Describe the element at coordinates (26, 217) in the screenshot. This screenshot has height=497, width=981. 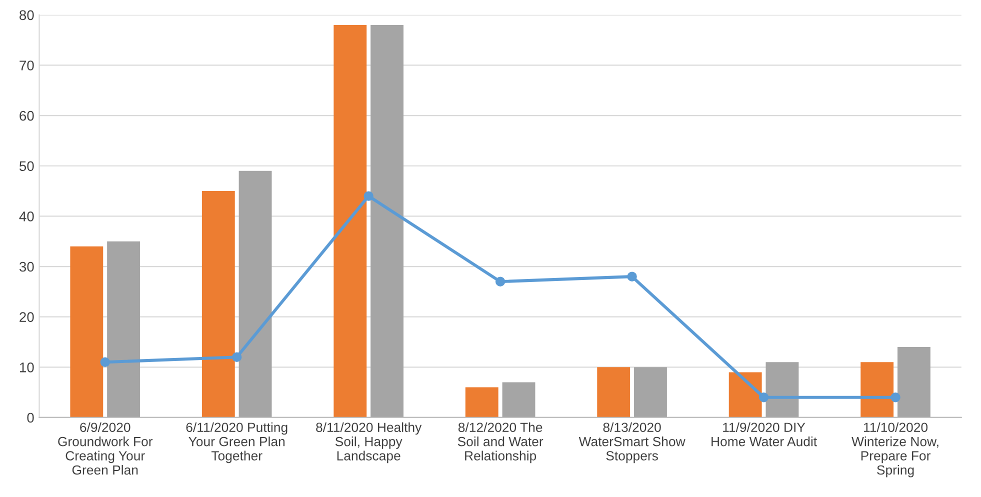
I see `y-tick-label: 40` at that location.